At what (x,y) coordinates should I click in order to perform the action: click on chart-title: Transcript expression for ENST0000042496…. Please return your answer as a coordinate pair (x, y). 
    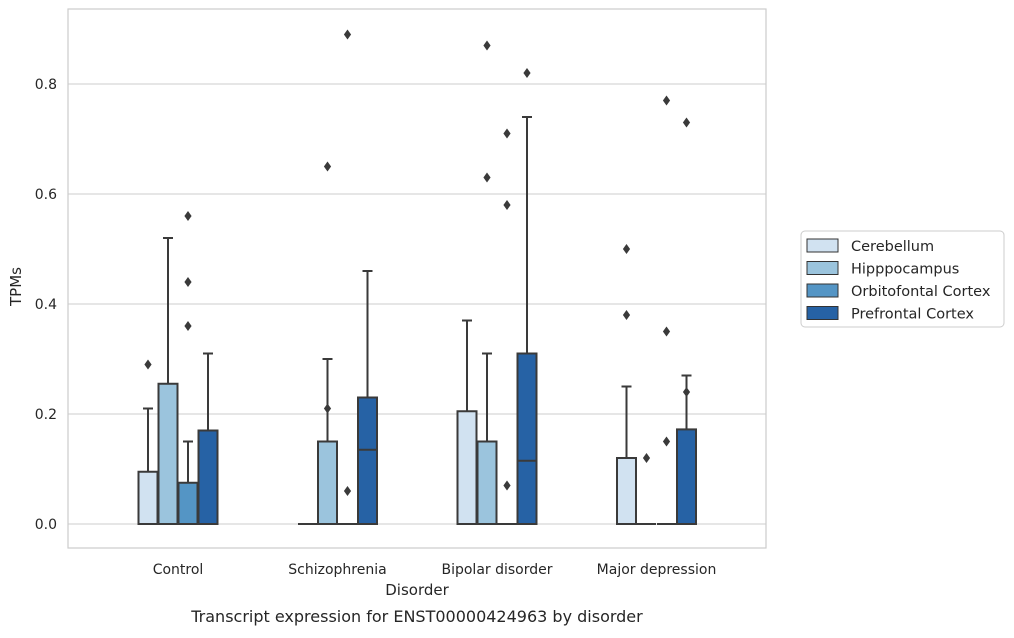
    Looking at the image, I should click on (416, 616).